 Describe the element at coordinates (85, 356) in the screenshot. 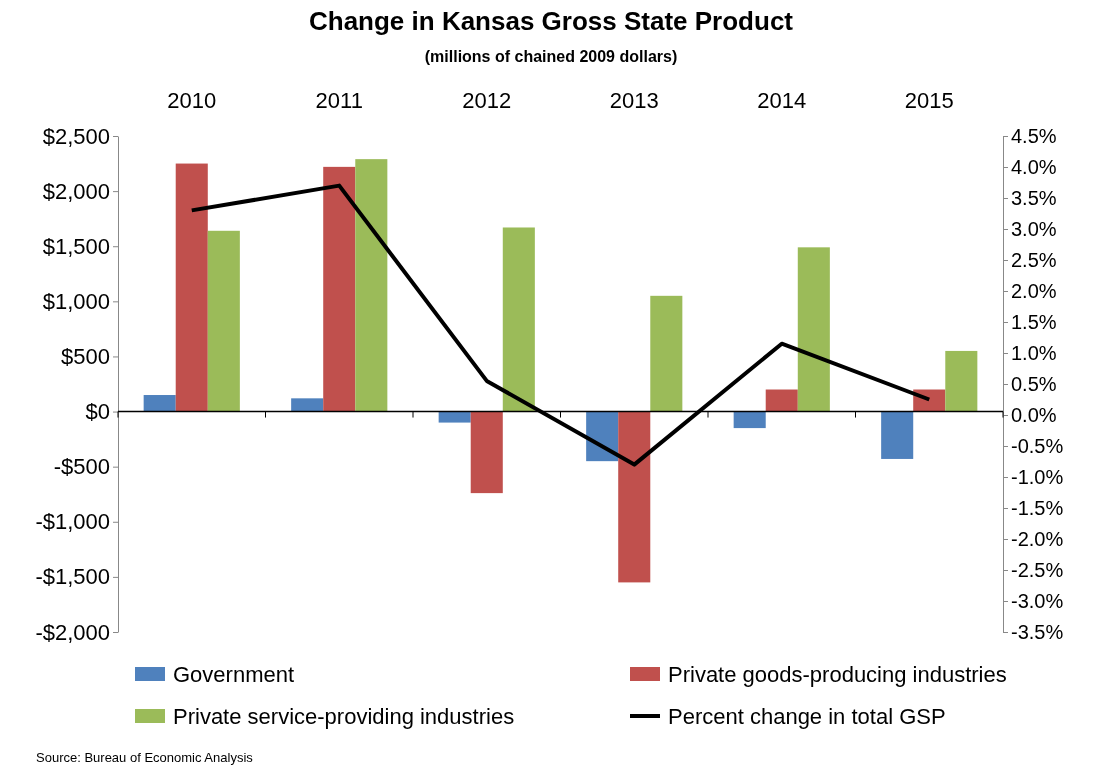

I see `y-tick-label: $500` at that location.